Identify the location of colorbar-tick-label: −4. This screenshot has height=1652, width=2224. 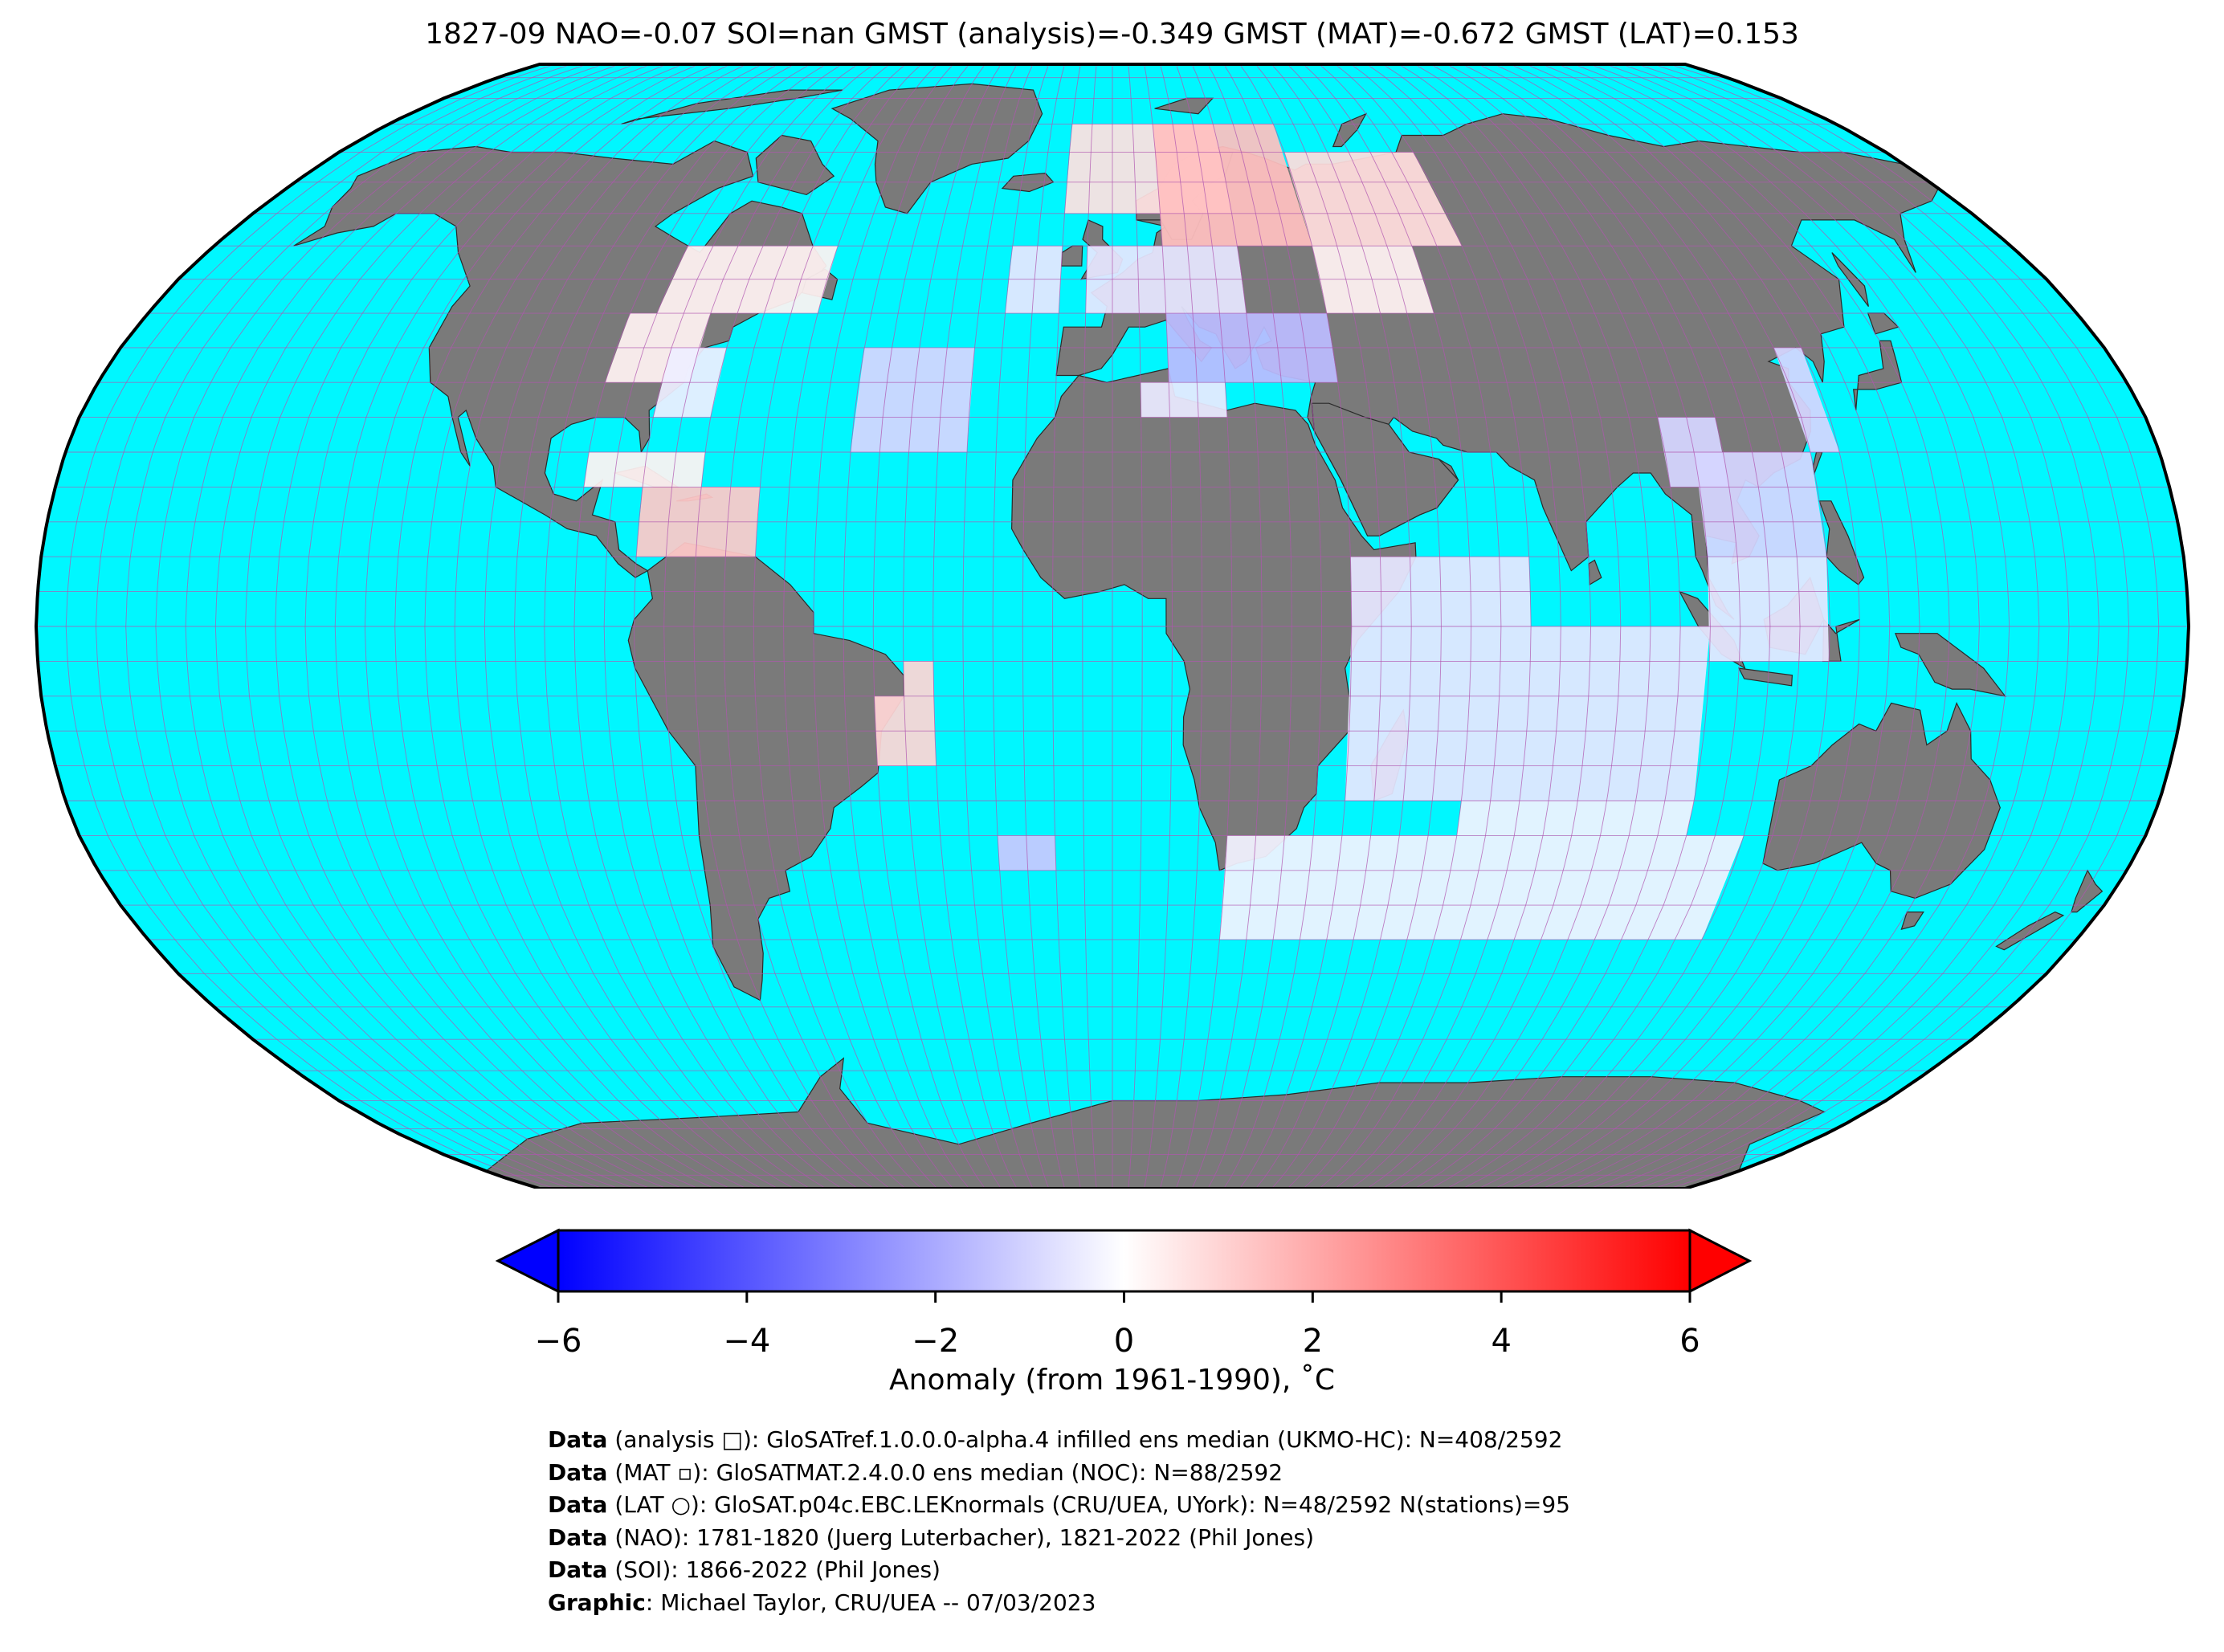
(746, 1341).